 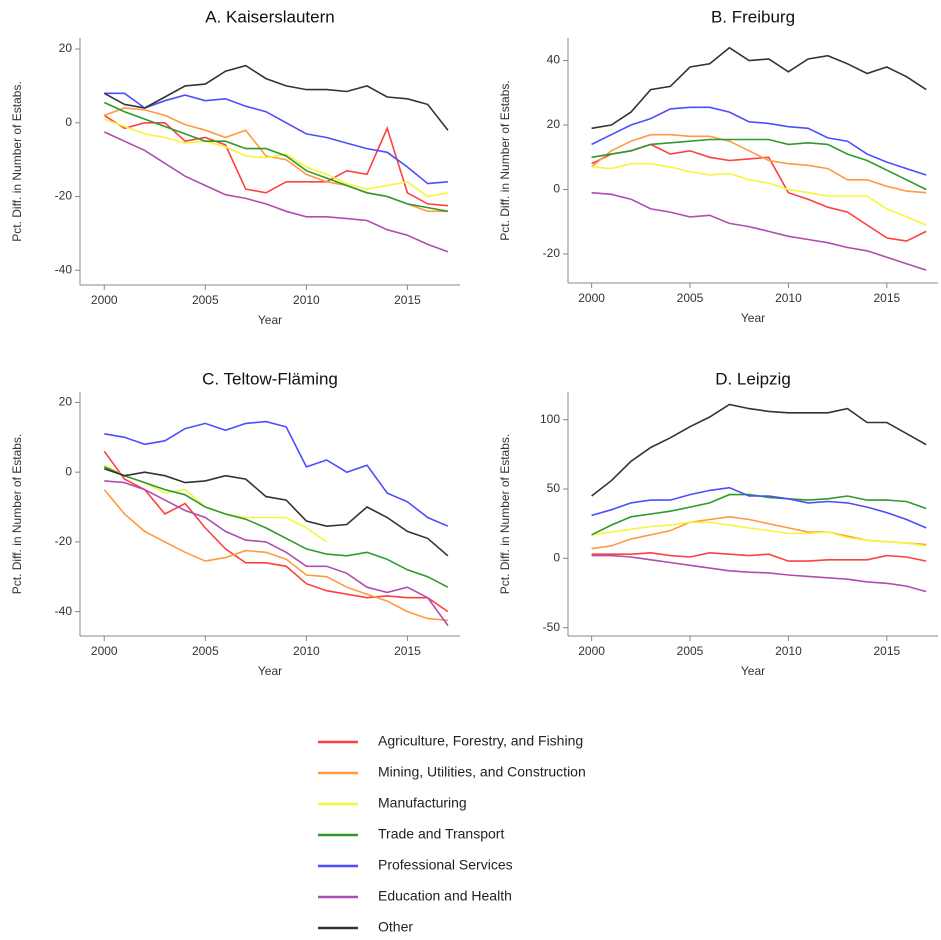 I want to click on y-tick-label: 40, so click(x=554, y=60).